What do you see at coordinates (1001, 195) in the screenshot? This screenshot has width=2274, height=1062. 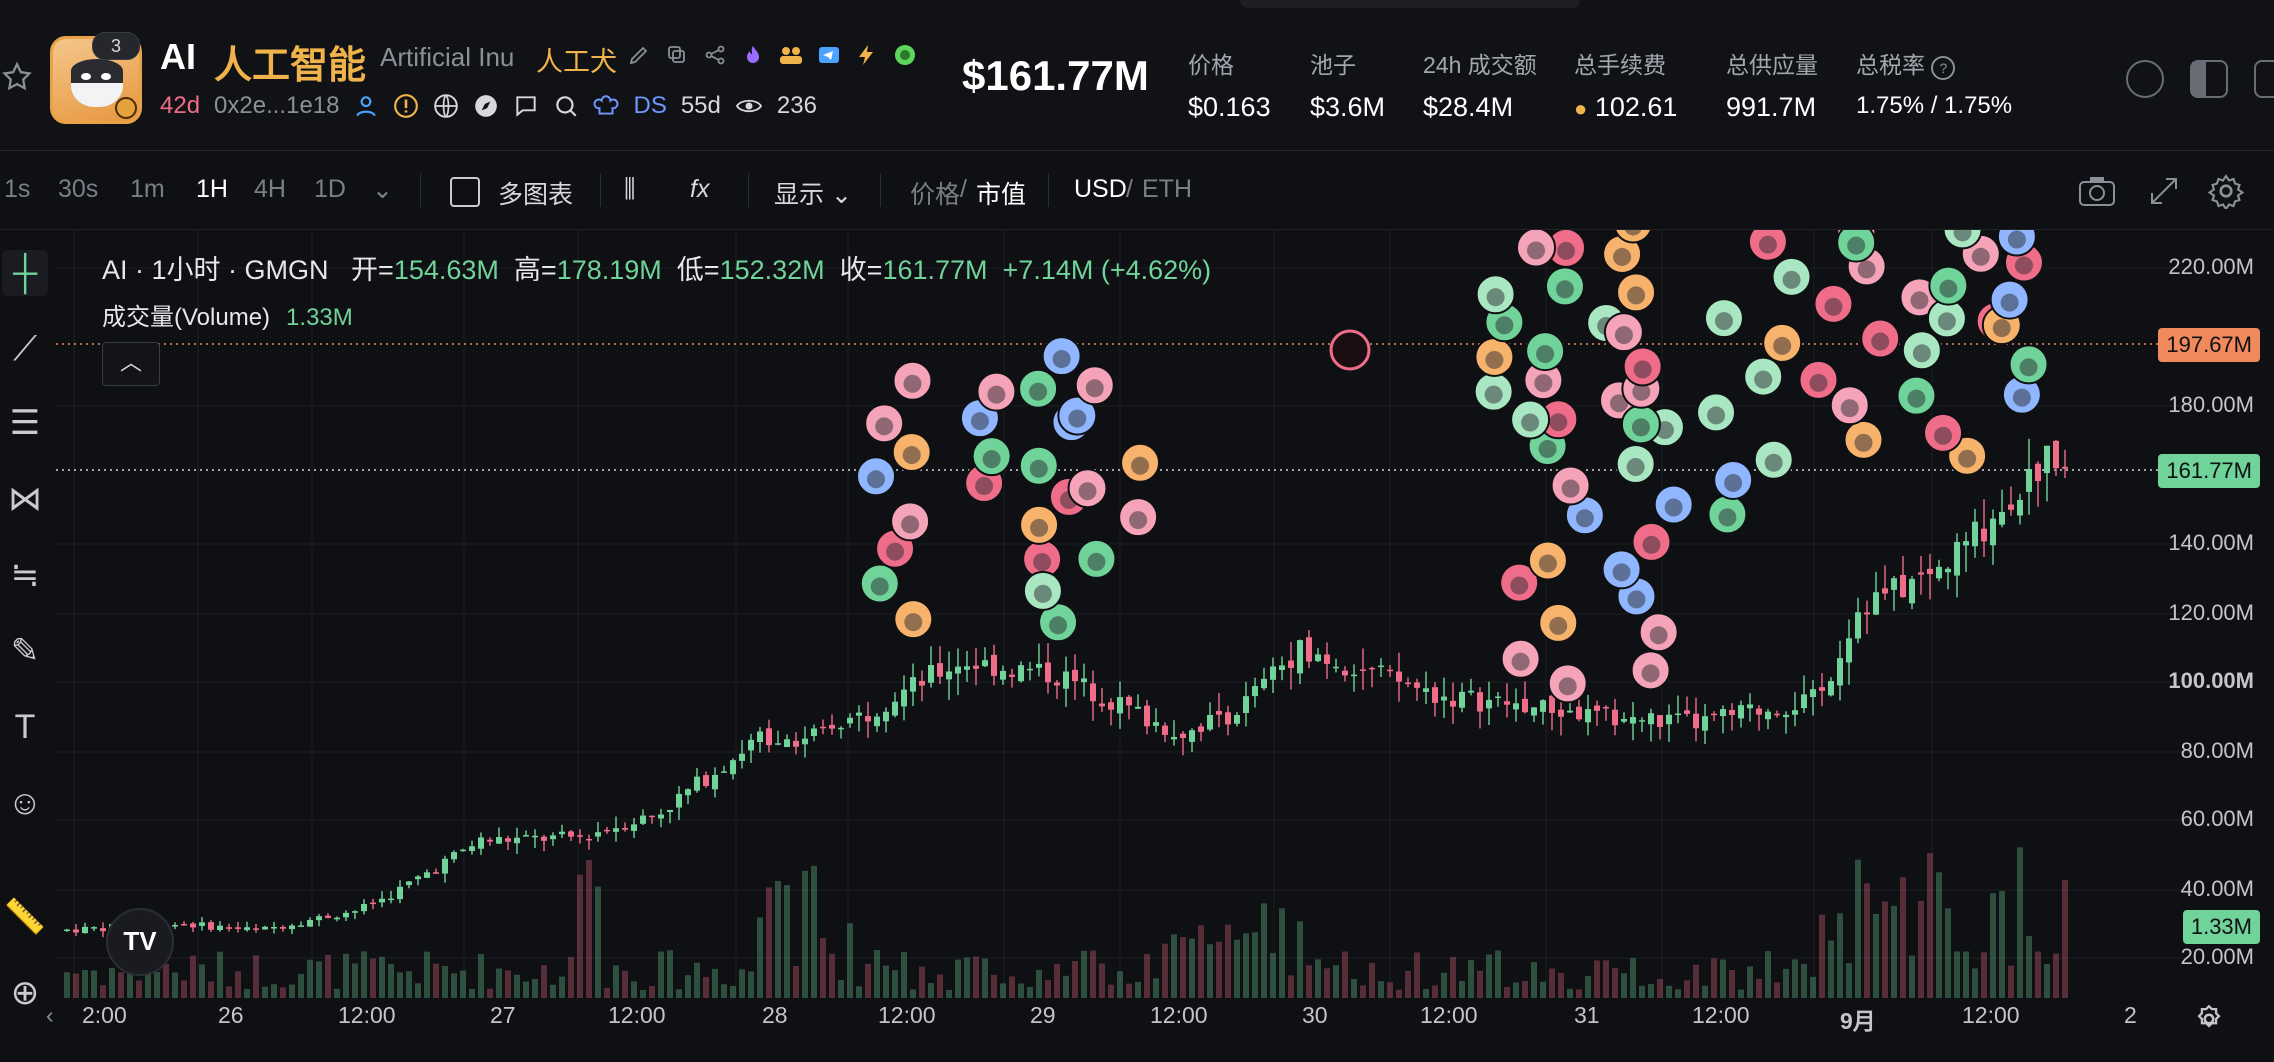 I see `mcap-toggle: 市值` at bounding box center [1001, 195].